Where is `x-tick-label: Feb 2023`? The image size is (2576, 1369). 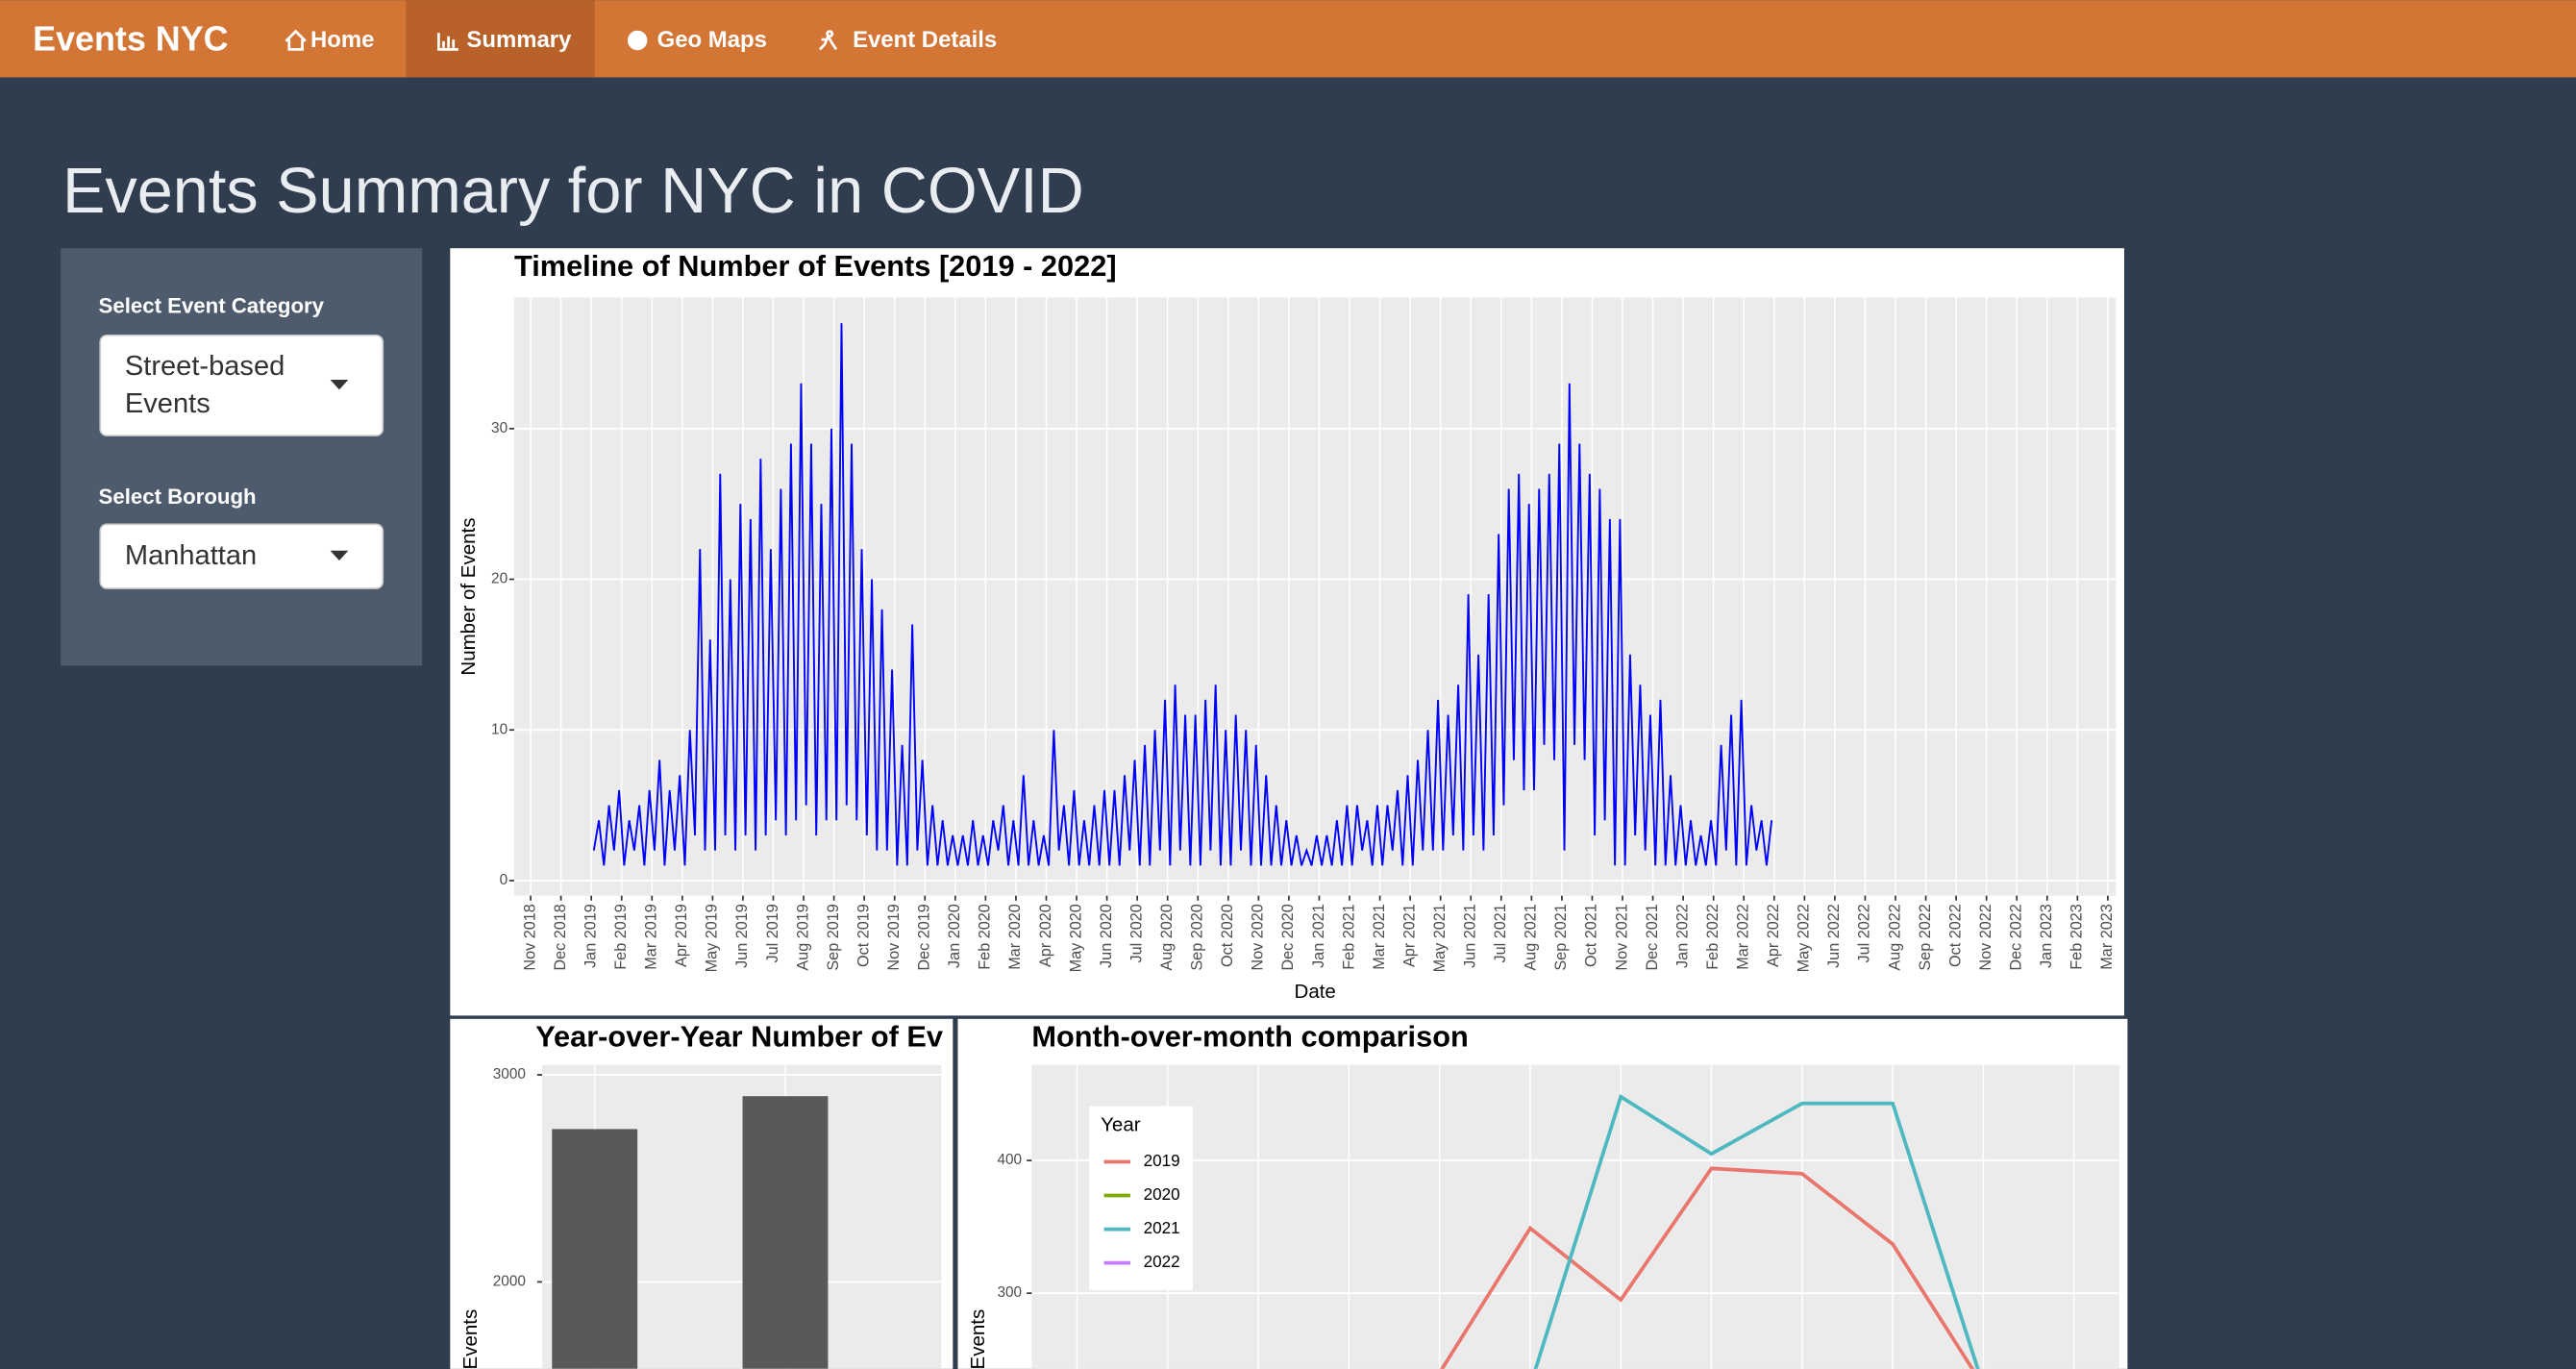
x-tick-label: Feb 2023 is located at coordinates (2077, 937).